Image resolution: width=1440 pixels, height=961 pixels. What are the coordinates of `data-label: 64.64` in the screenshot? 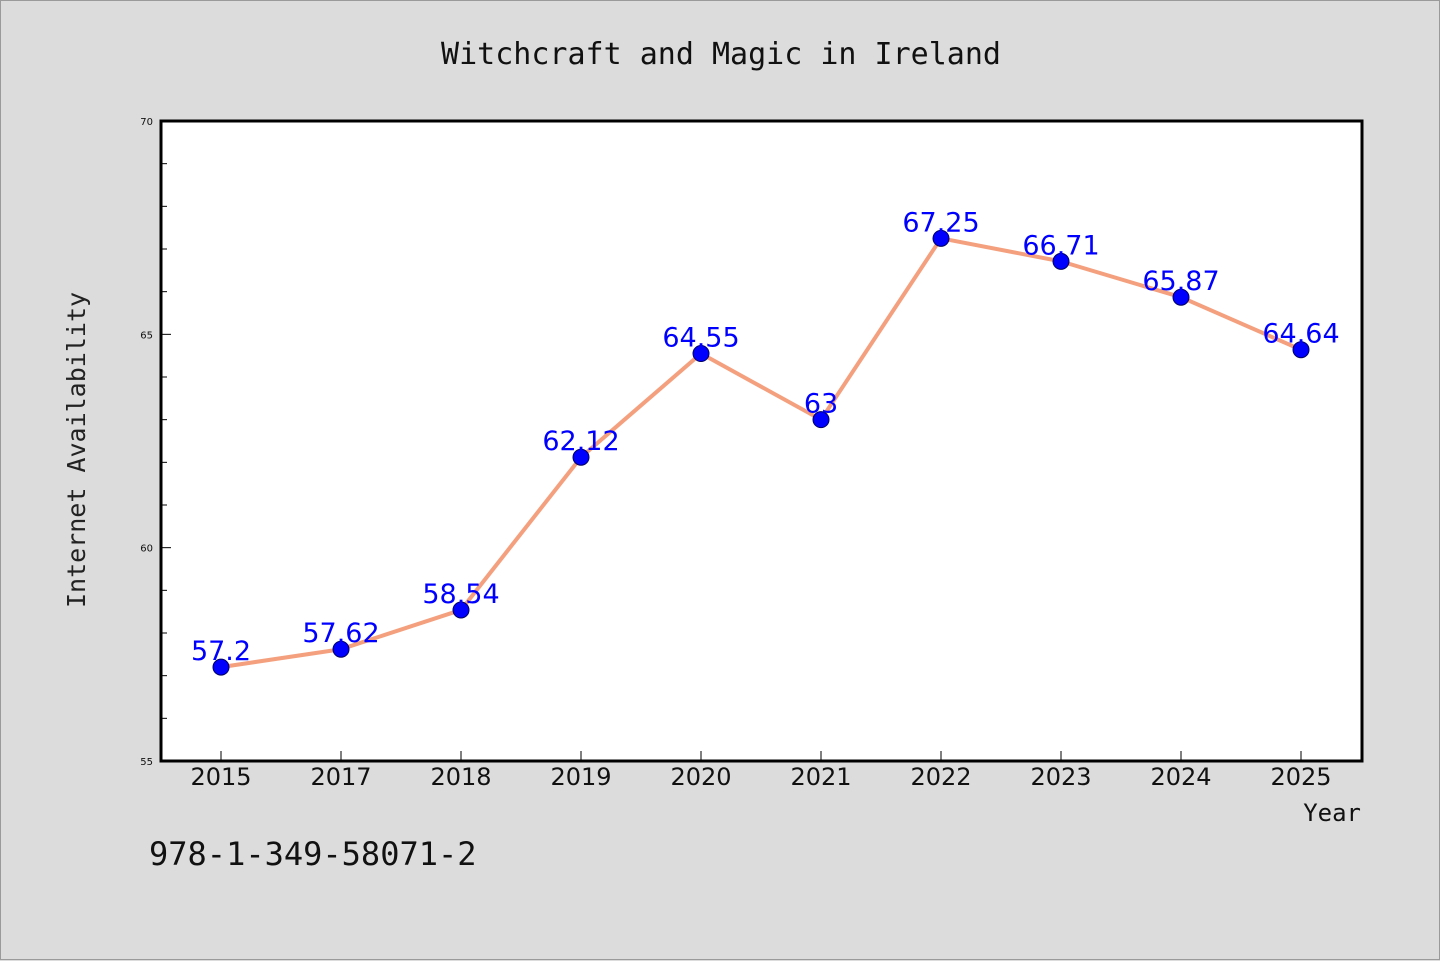 It's located at (1300, 334).